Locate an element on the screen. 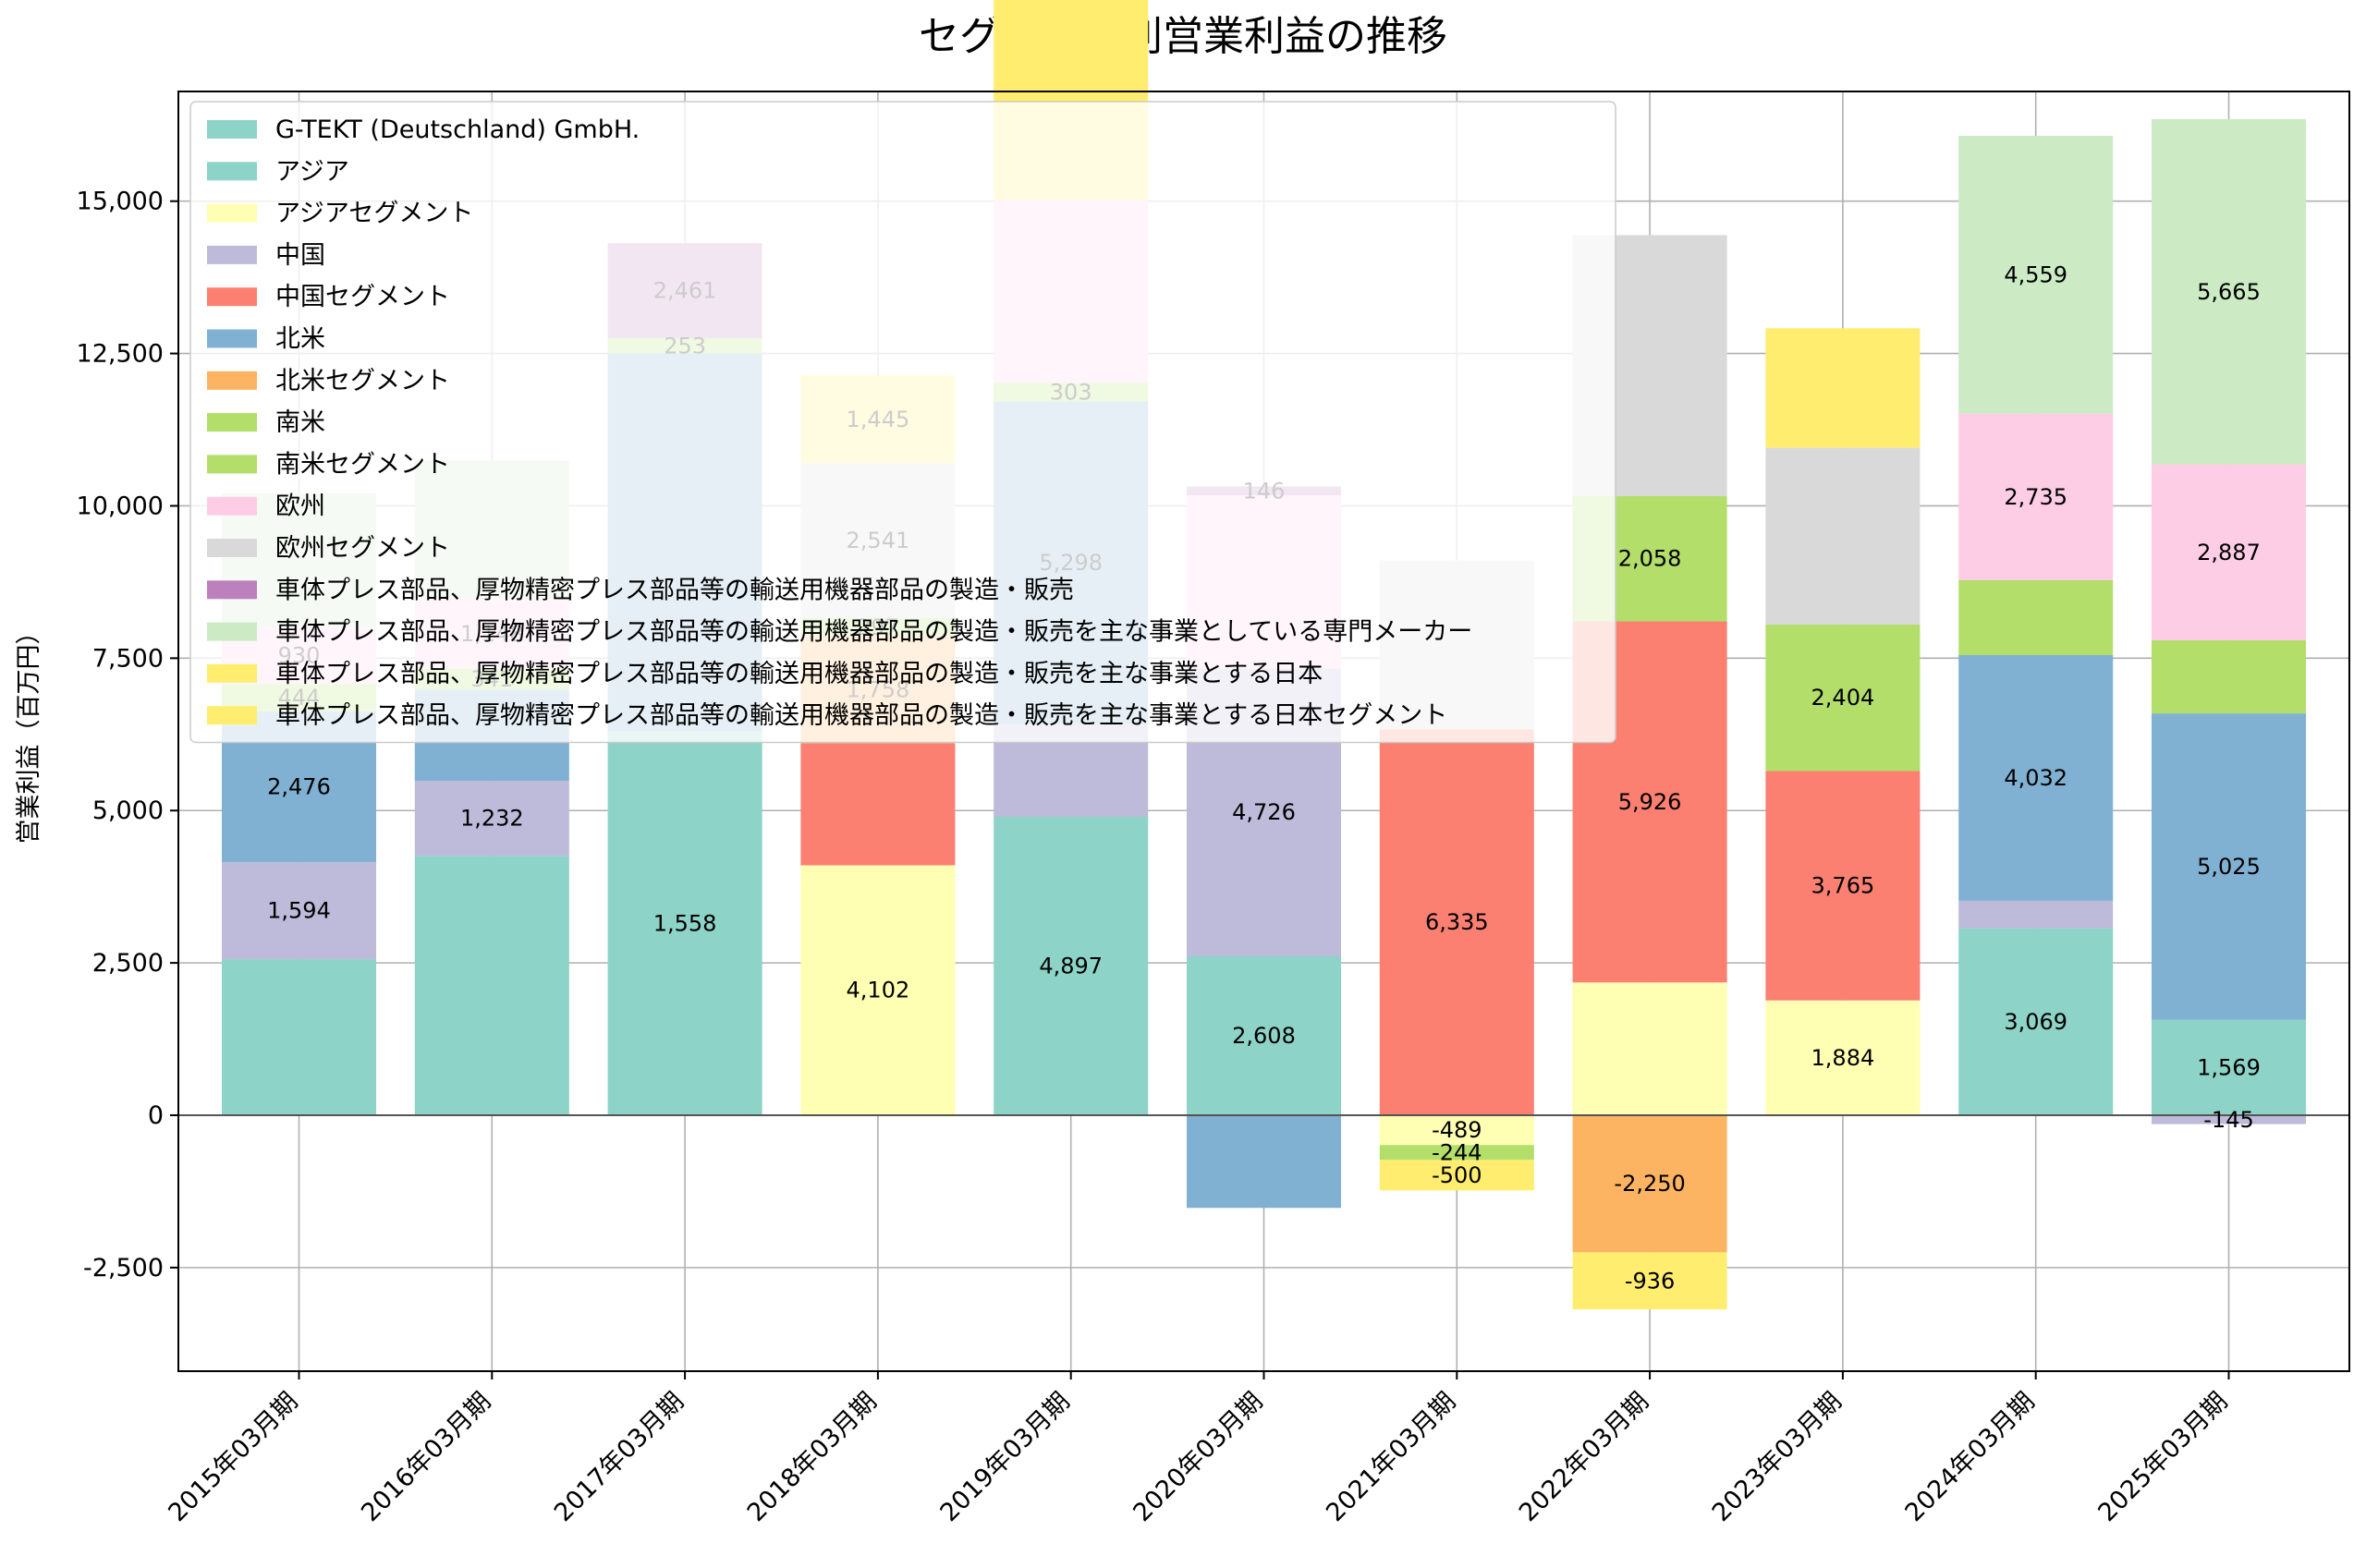  data-label: -500 is located at coordinates (1457, 1175).